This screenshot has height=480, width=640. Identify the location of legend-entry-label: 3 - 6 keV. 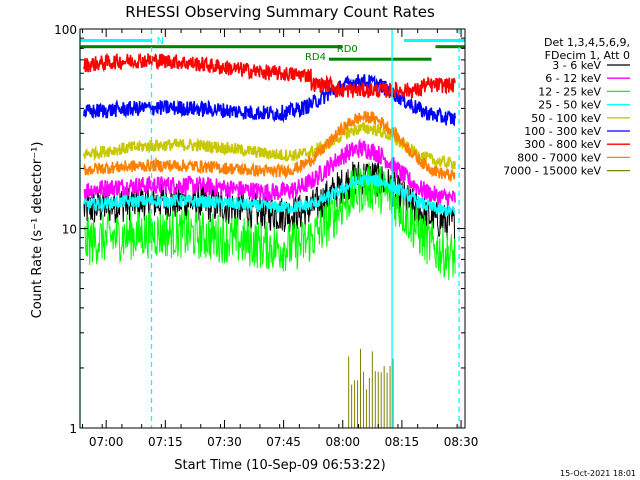
(576, 65).